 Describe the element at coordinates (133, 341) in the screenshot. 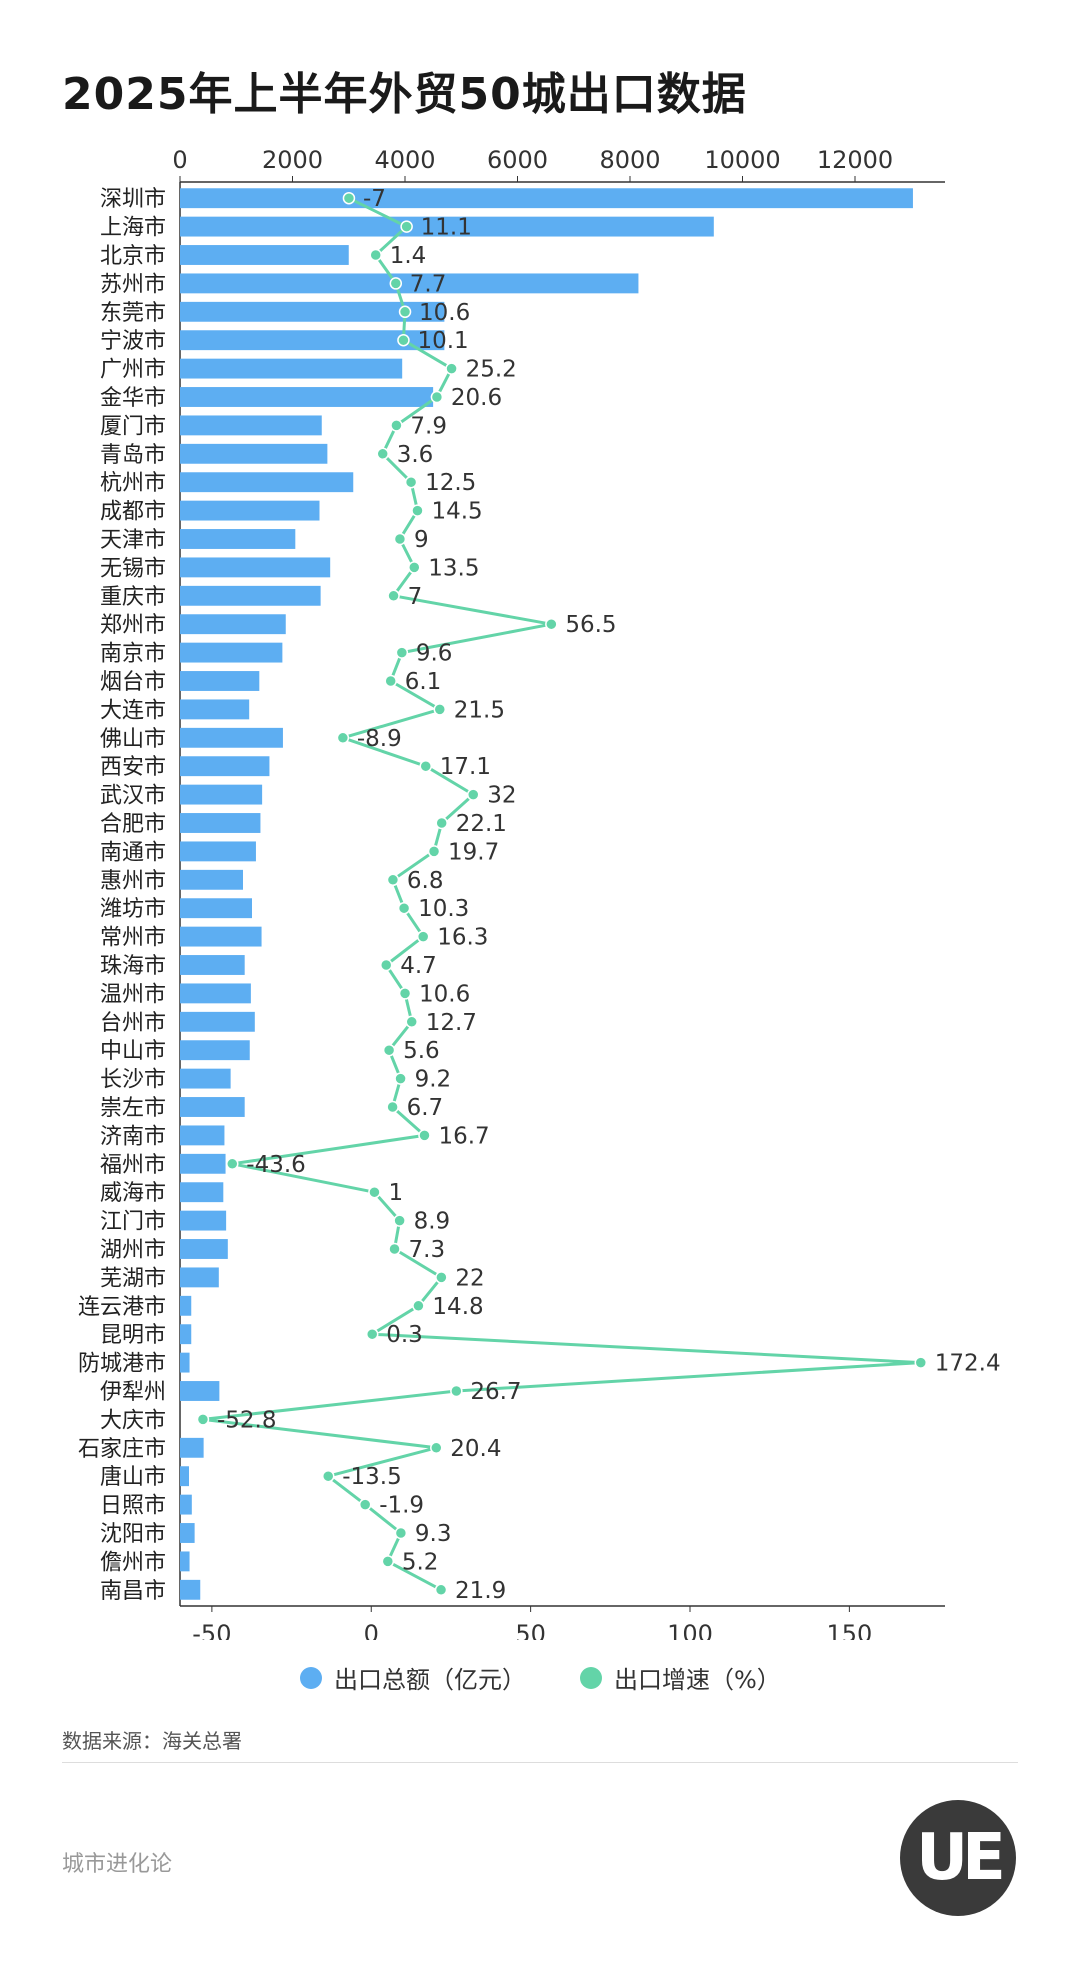

I see `category-label: 宁波市` at that location.